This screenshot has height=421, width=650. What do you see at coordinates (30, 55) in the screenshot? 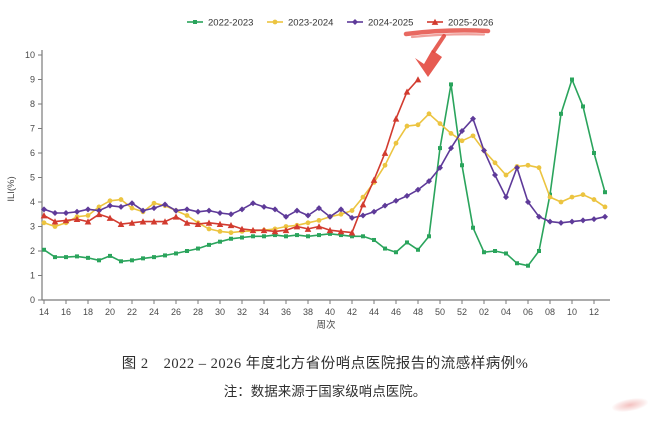
I see `y-tick-label: 10` at bounding box center [30, 55].